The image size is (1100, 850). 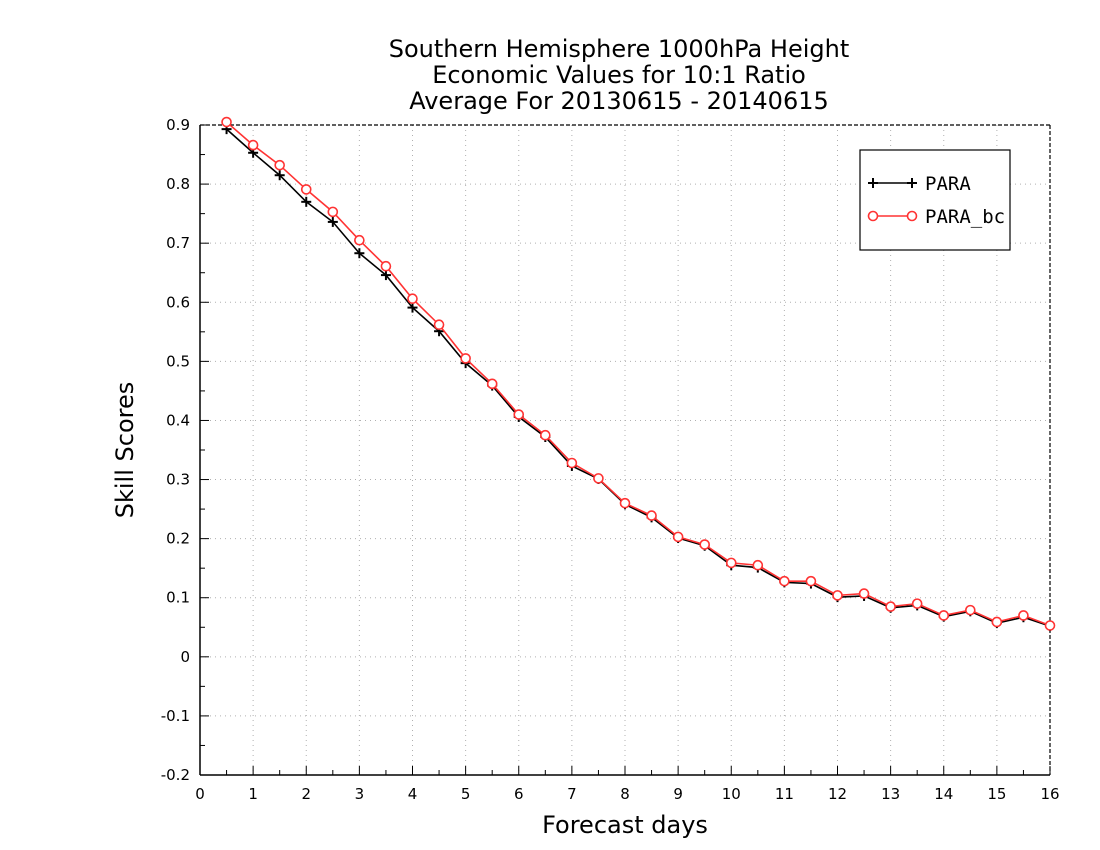 I want to click on x-tick-label: 15, so click(x=996, y=794).